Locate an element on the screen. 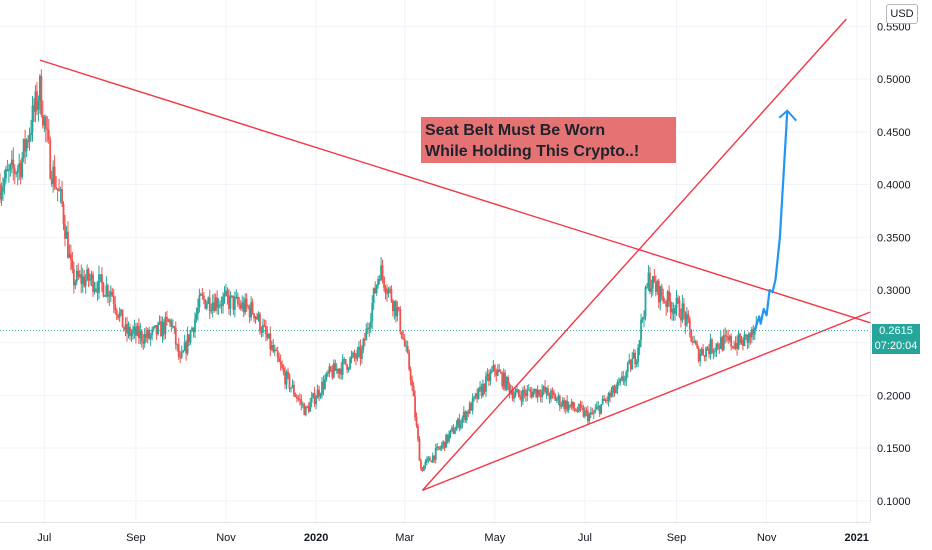  x-tick-label: Nov is located at coordinates (226, 538).